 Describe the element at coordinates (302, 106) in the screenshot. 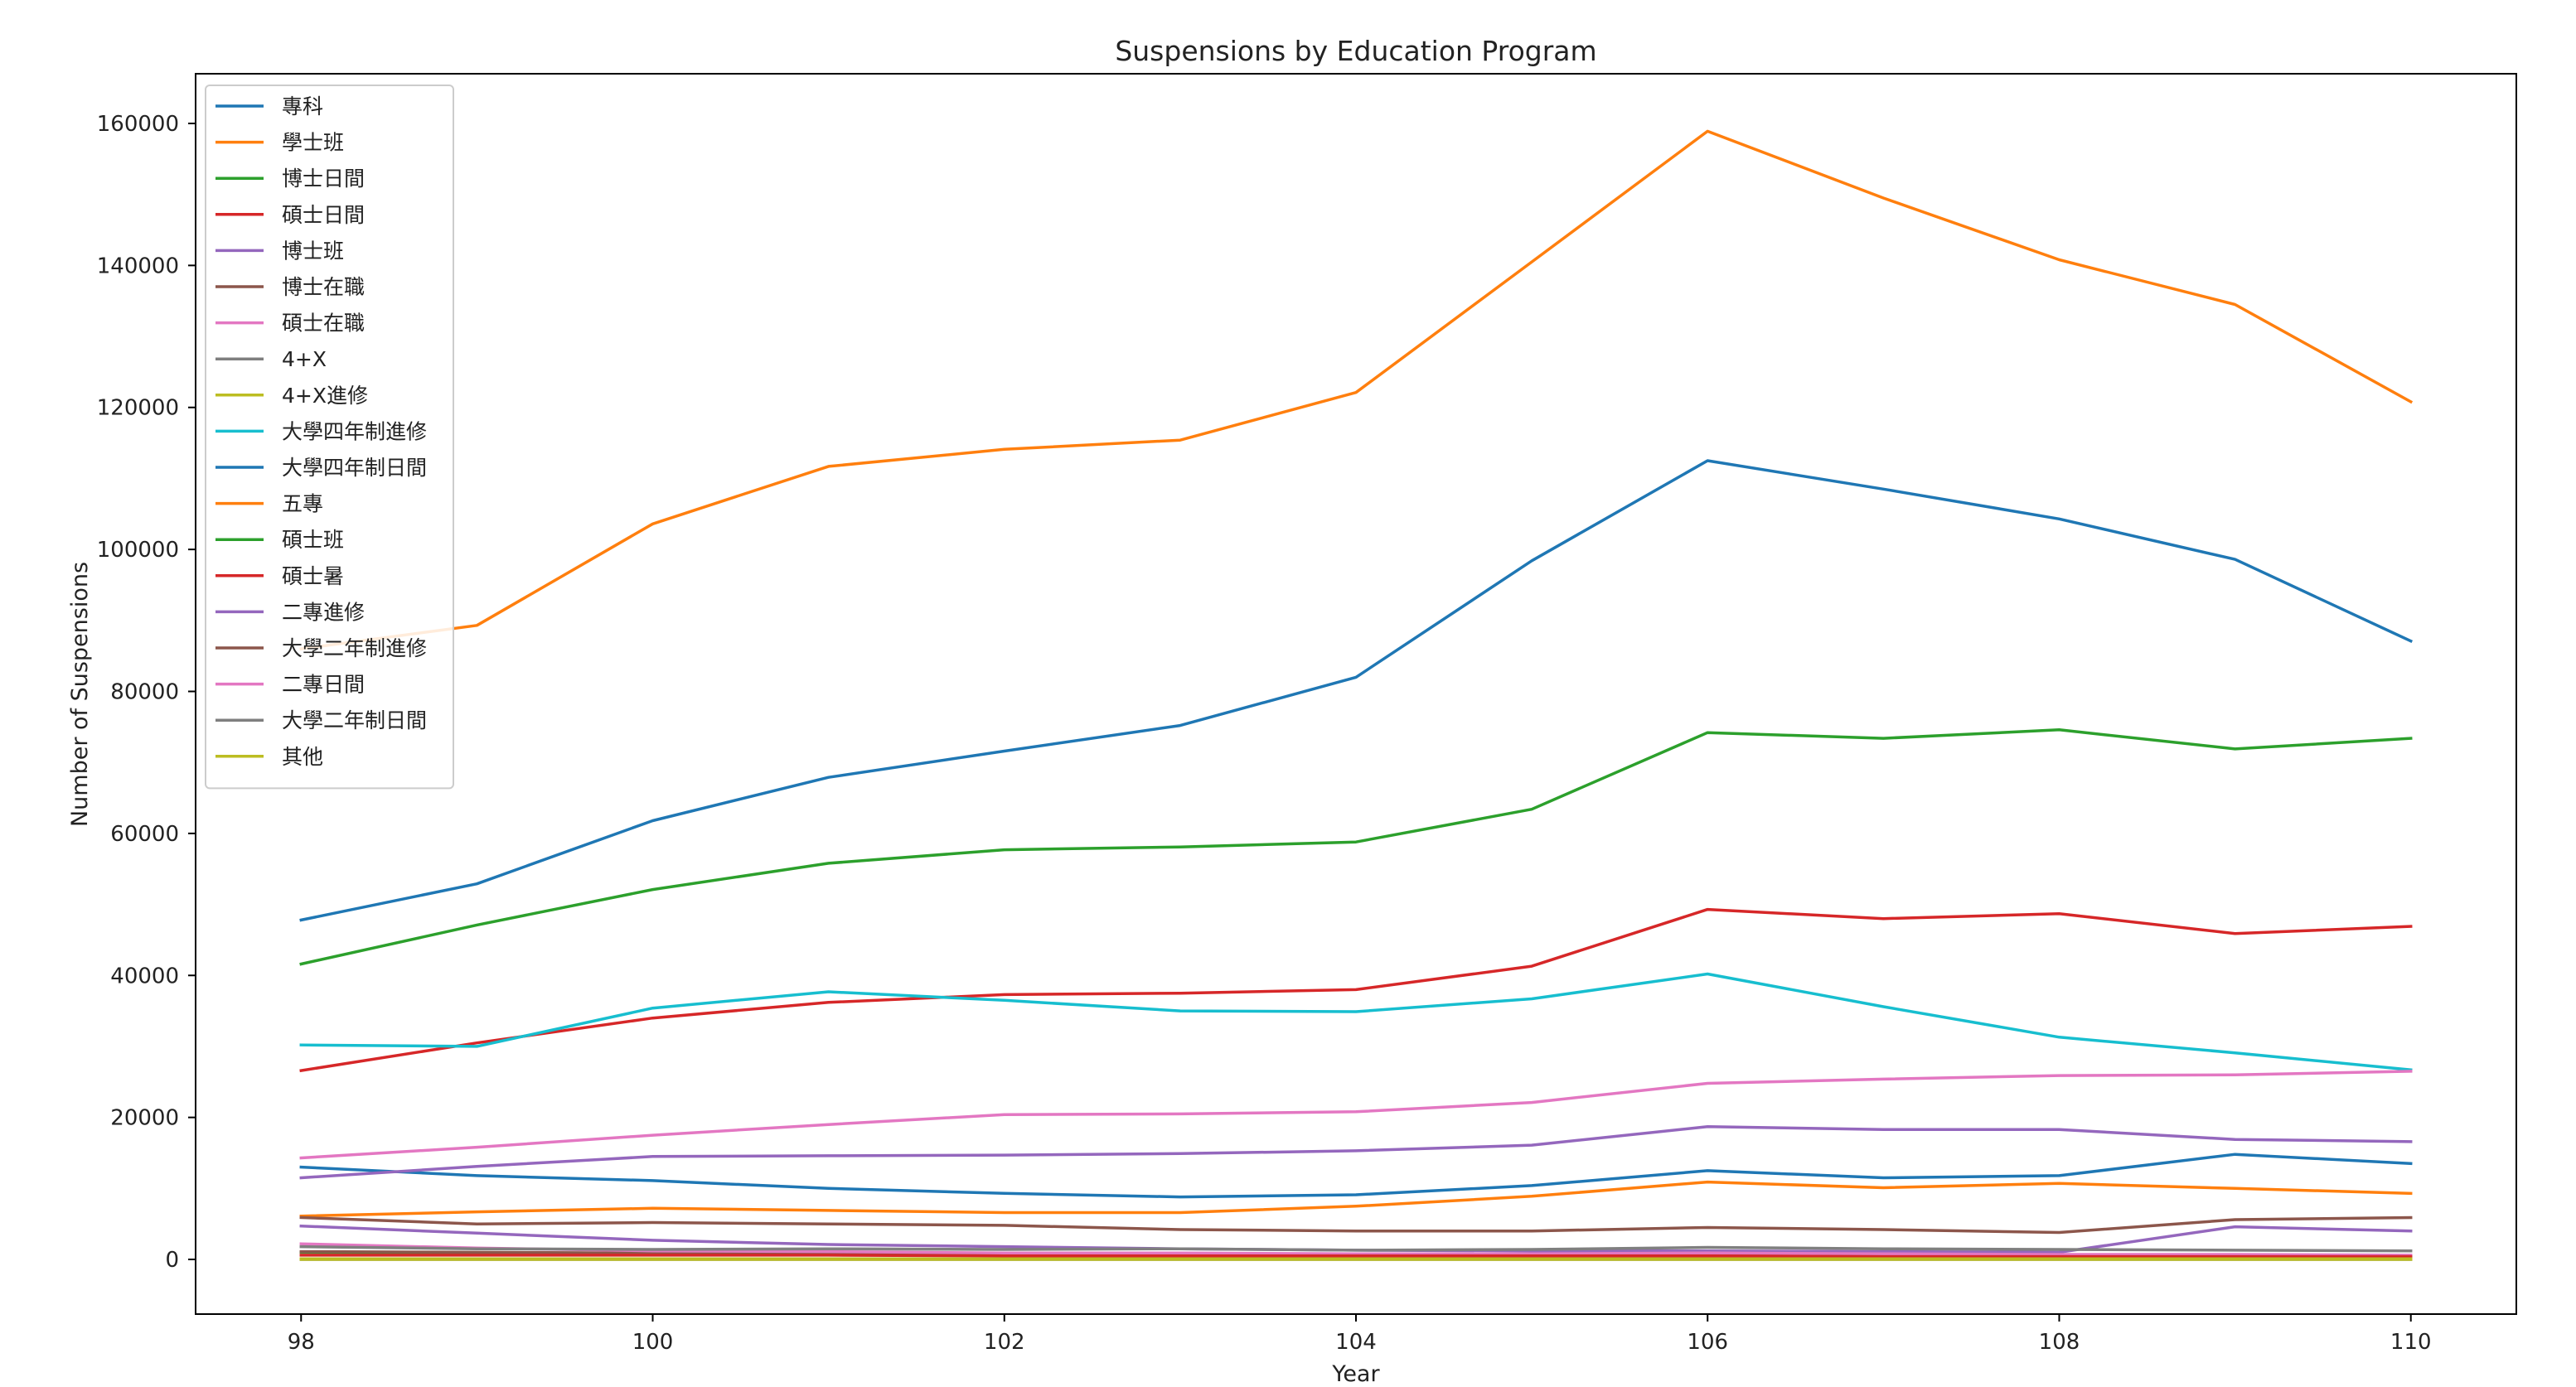

I see `legend-label-0: 專科` at that location.